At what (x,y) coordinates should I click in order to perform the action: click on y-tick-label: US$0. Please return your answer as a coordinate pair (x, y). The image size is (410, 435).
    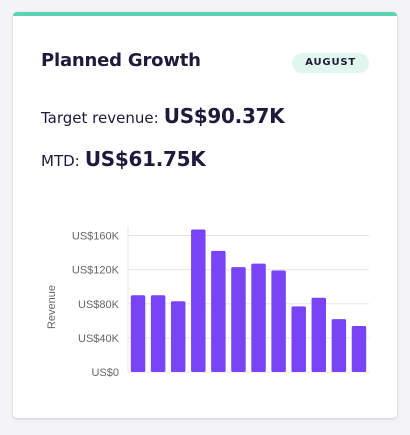
    Looking at the image, I should click on (105, 373).